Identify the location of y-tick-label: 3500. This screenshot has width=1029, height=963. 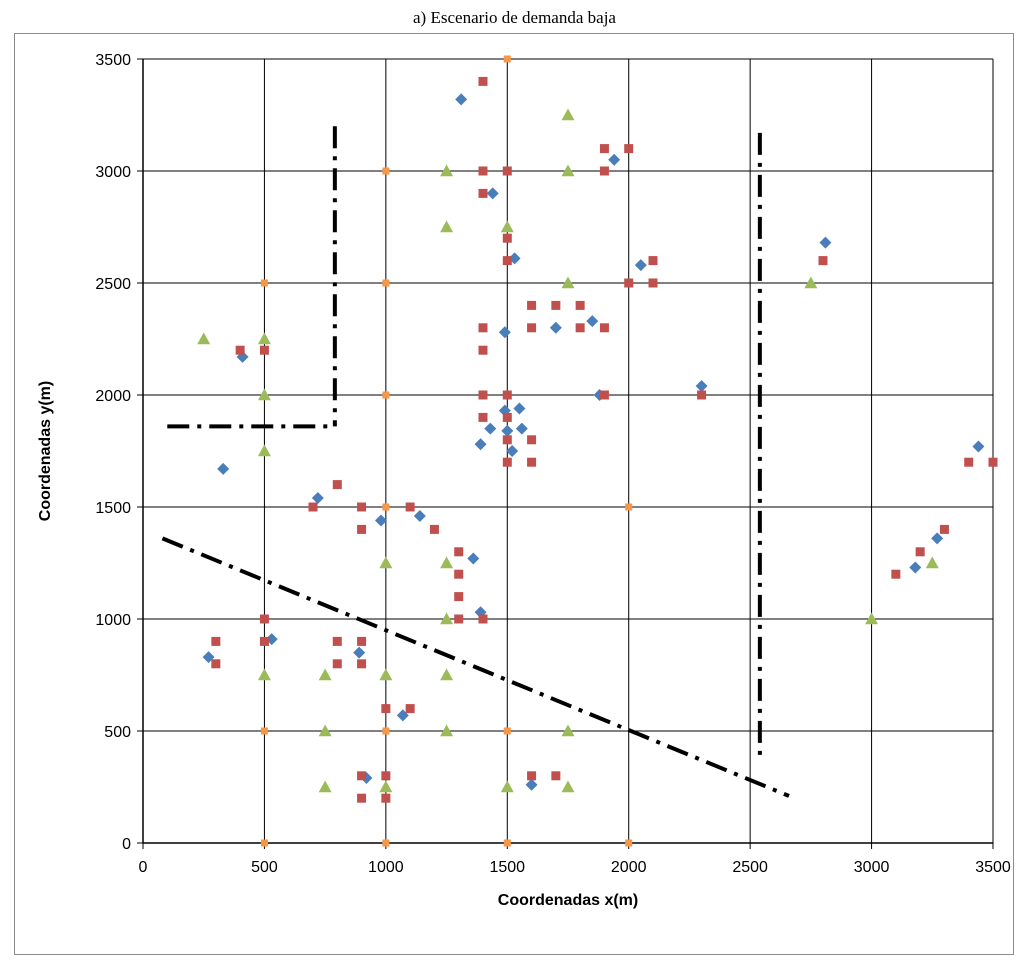
(113, 60).